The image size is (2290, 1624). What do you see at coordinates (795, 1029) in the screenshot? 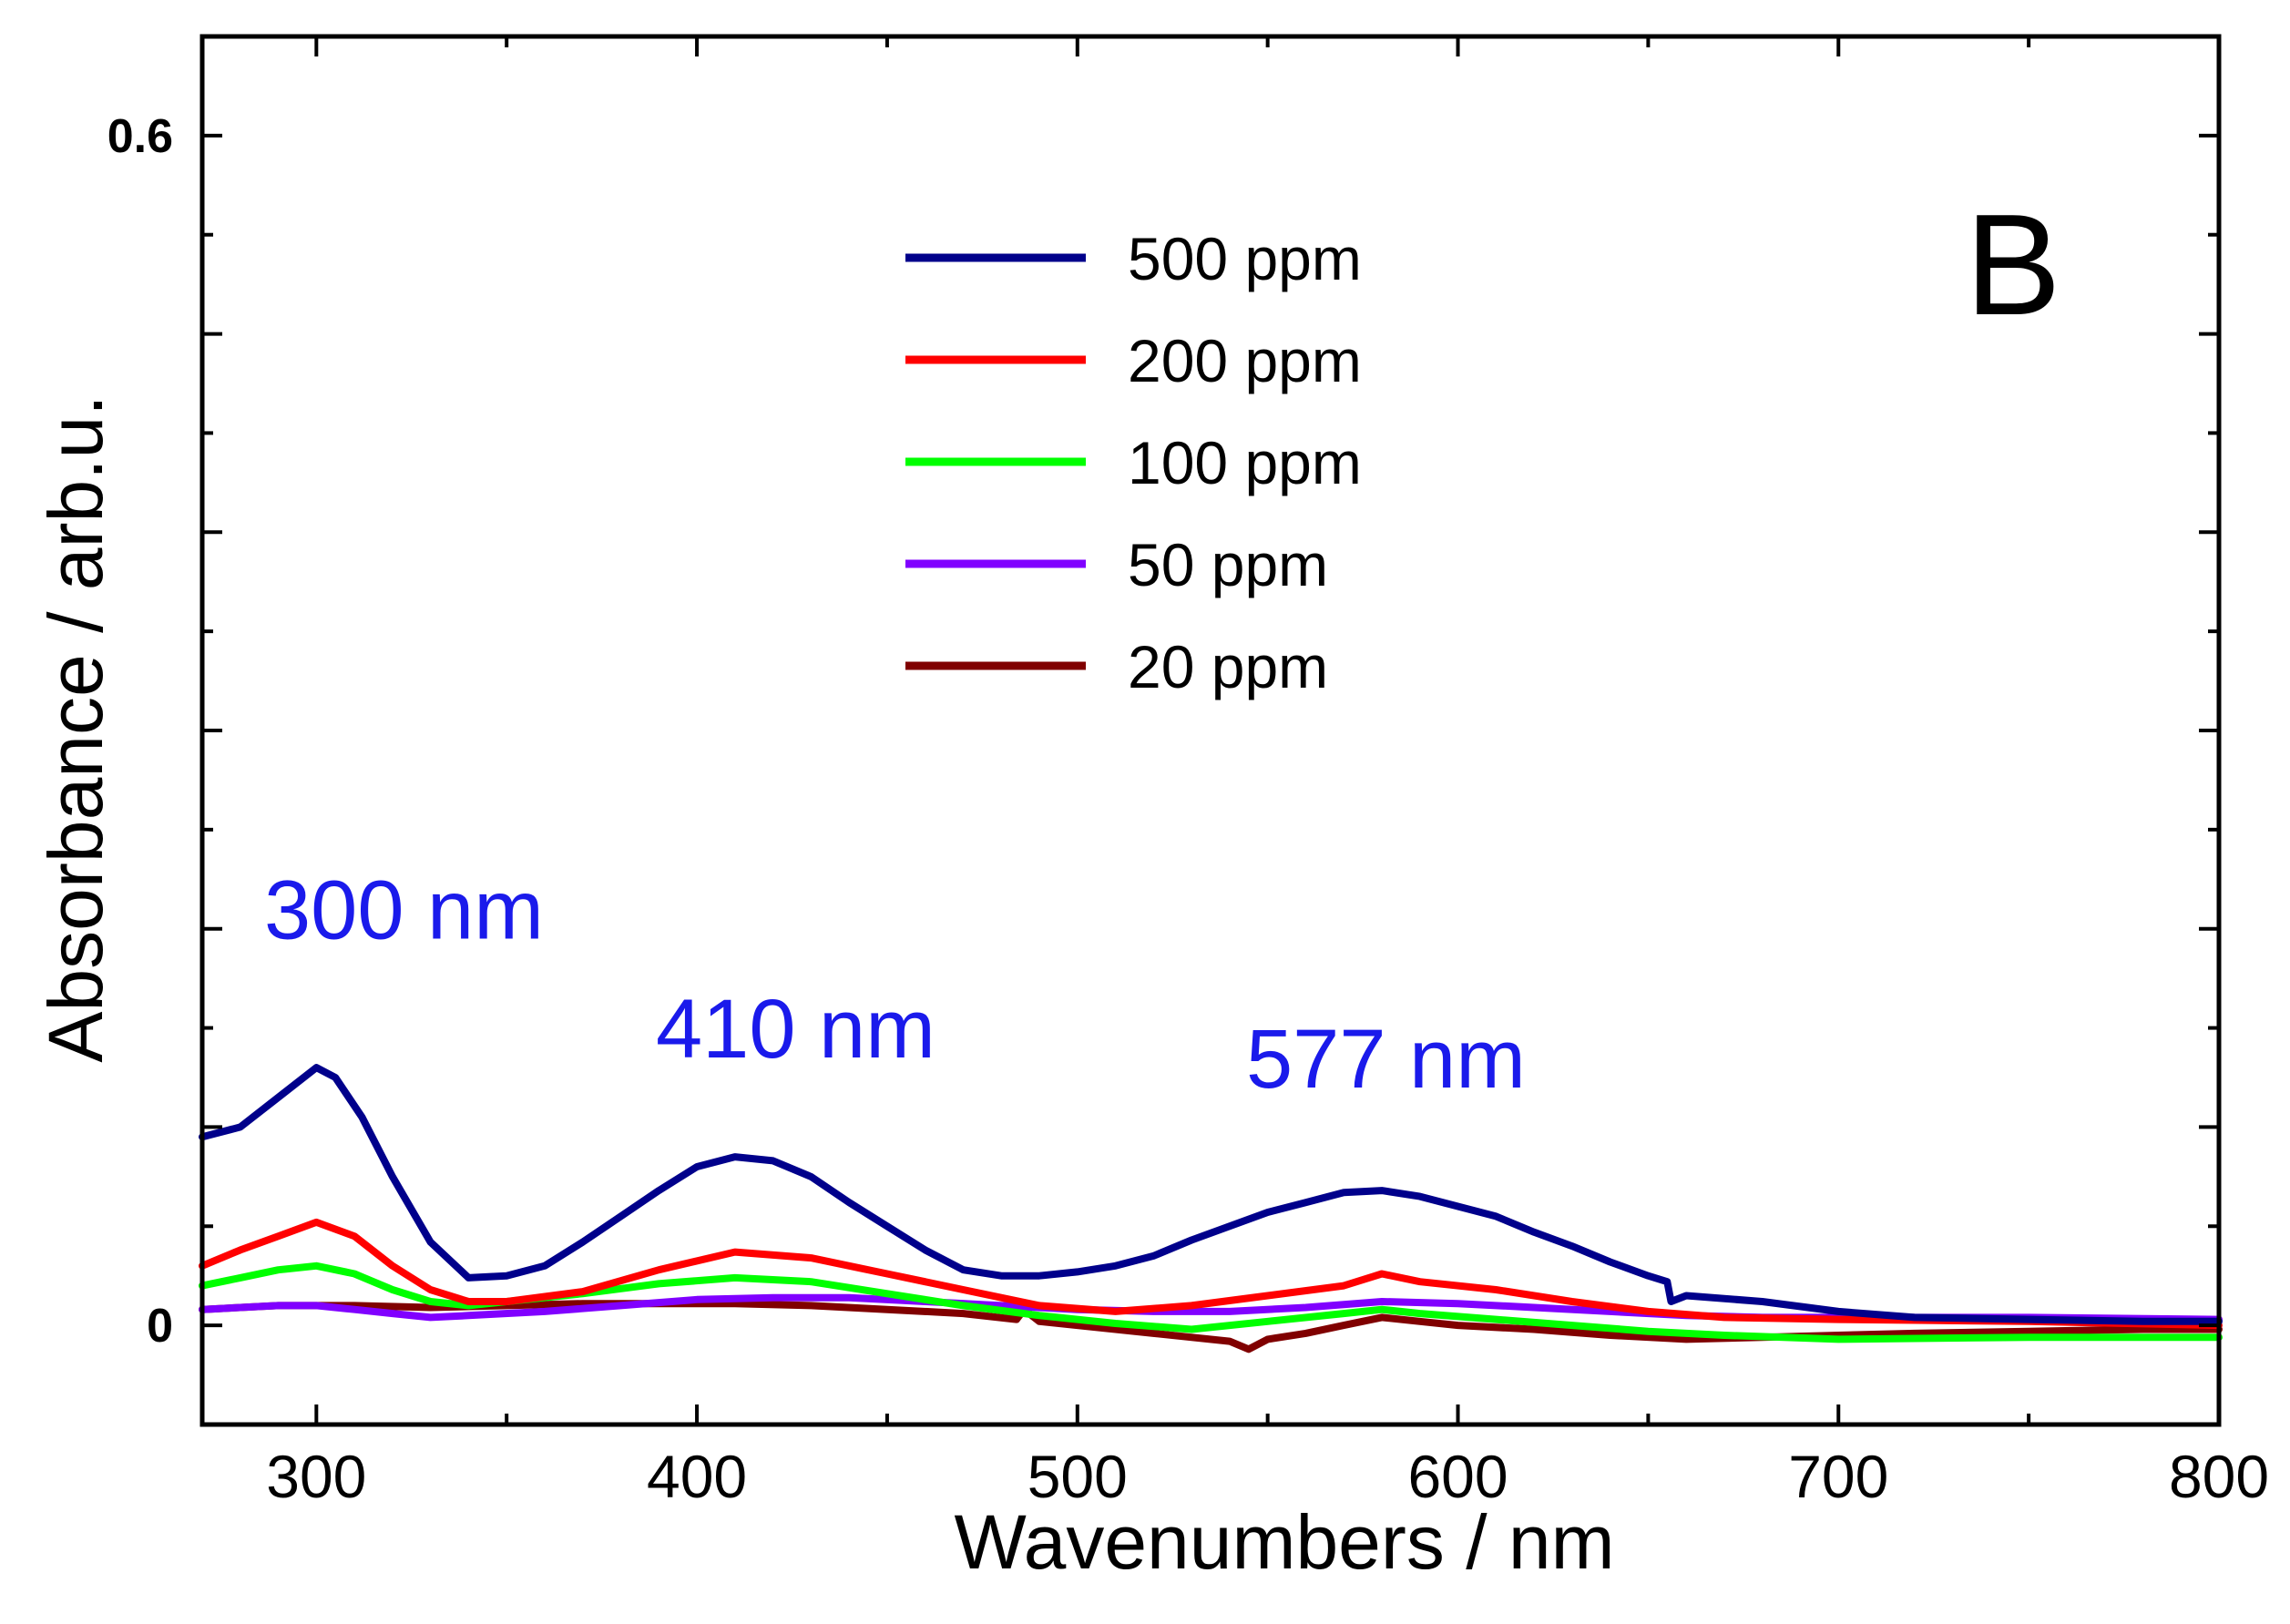
I see `peak-annotation: 410 nm` at bounding box center [795, 1029].